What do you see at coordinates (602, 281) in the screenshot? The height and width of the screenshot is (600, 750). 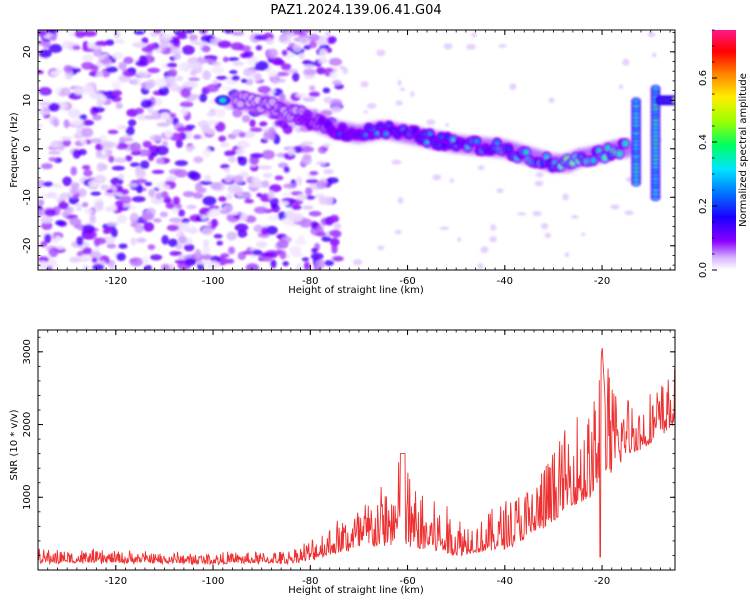 I see `spectrogram-x-tick-label: -20` at bounding box center [602, 281].